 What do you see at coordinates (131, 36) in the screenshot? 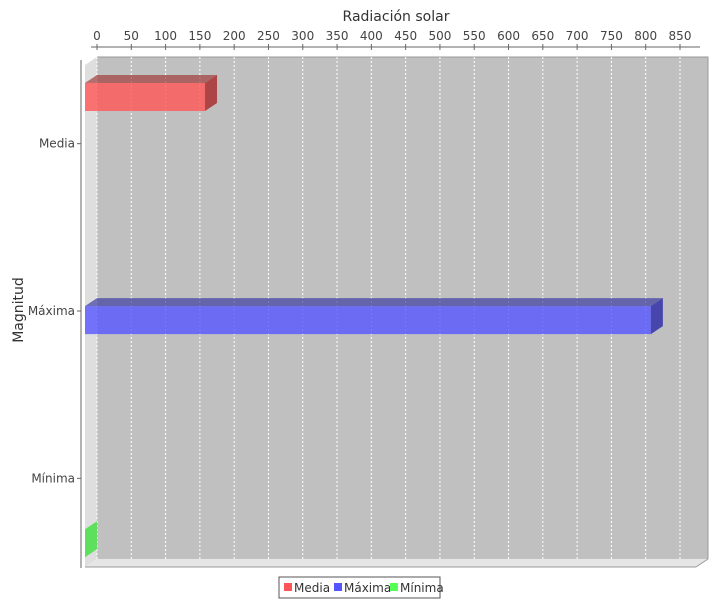
I see `x-tick-label: 50` at bounding box center [131, 36].